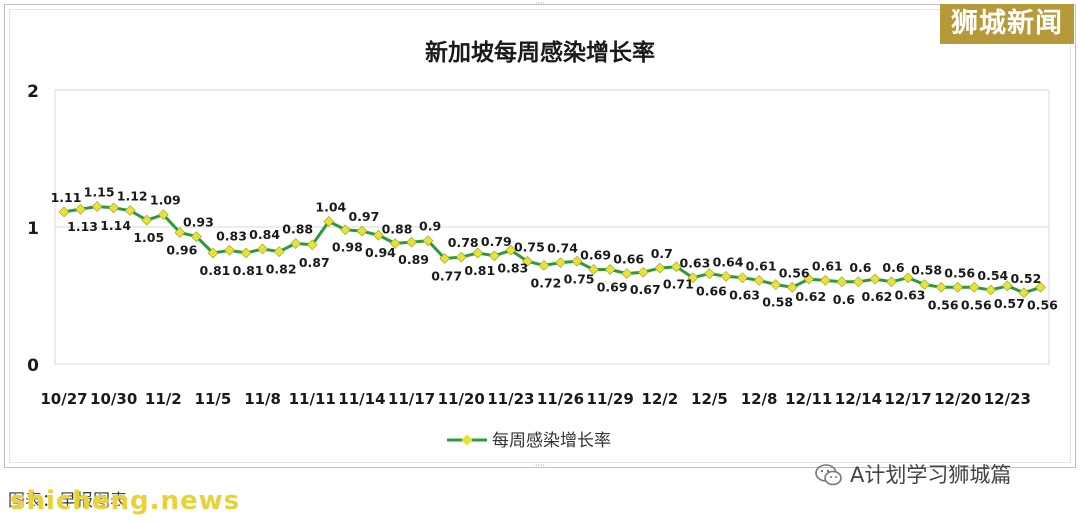 This screenshot has height=521, width=1080. What do you see at coordinates (957, 399) in the screenshot?
I see `x-tick-label: 12/20` at bounding box center [957, 399].